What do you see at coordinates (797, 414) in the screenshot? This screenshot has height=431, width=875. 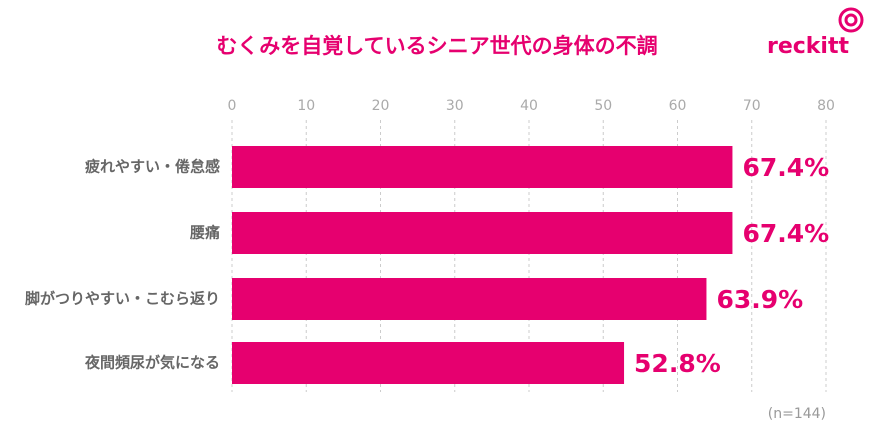 I see `sample-note: (n=144)` at bounding box center [797, 414].